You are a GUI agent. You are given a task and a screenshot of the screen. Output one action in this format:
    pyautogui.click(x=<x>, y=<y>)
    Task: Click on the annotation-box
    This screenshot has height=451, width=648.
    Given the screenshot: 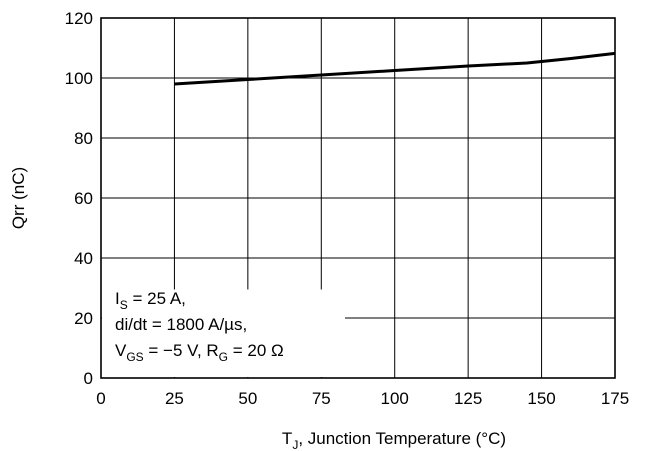 What is the action you would take?
    pyautogui.click(x=223, y=333)
    